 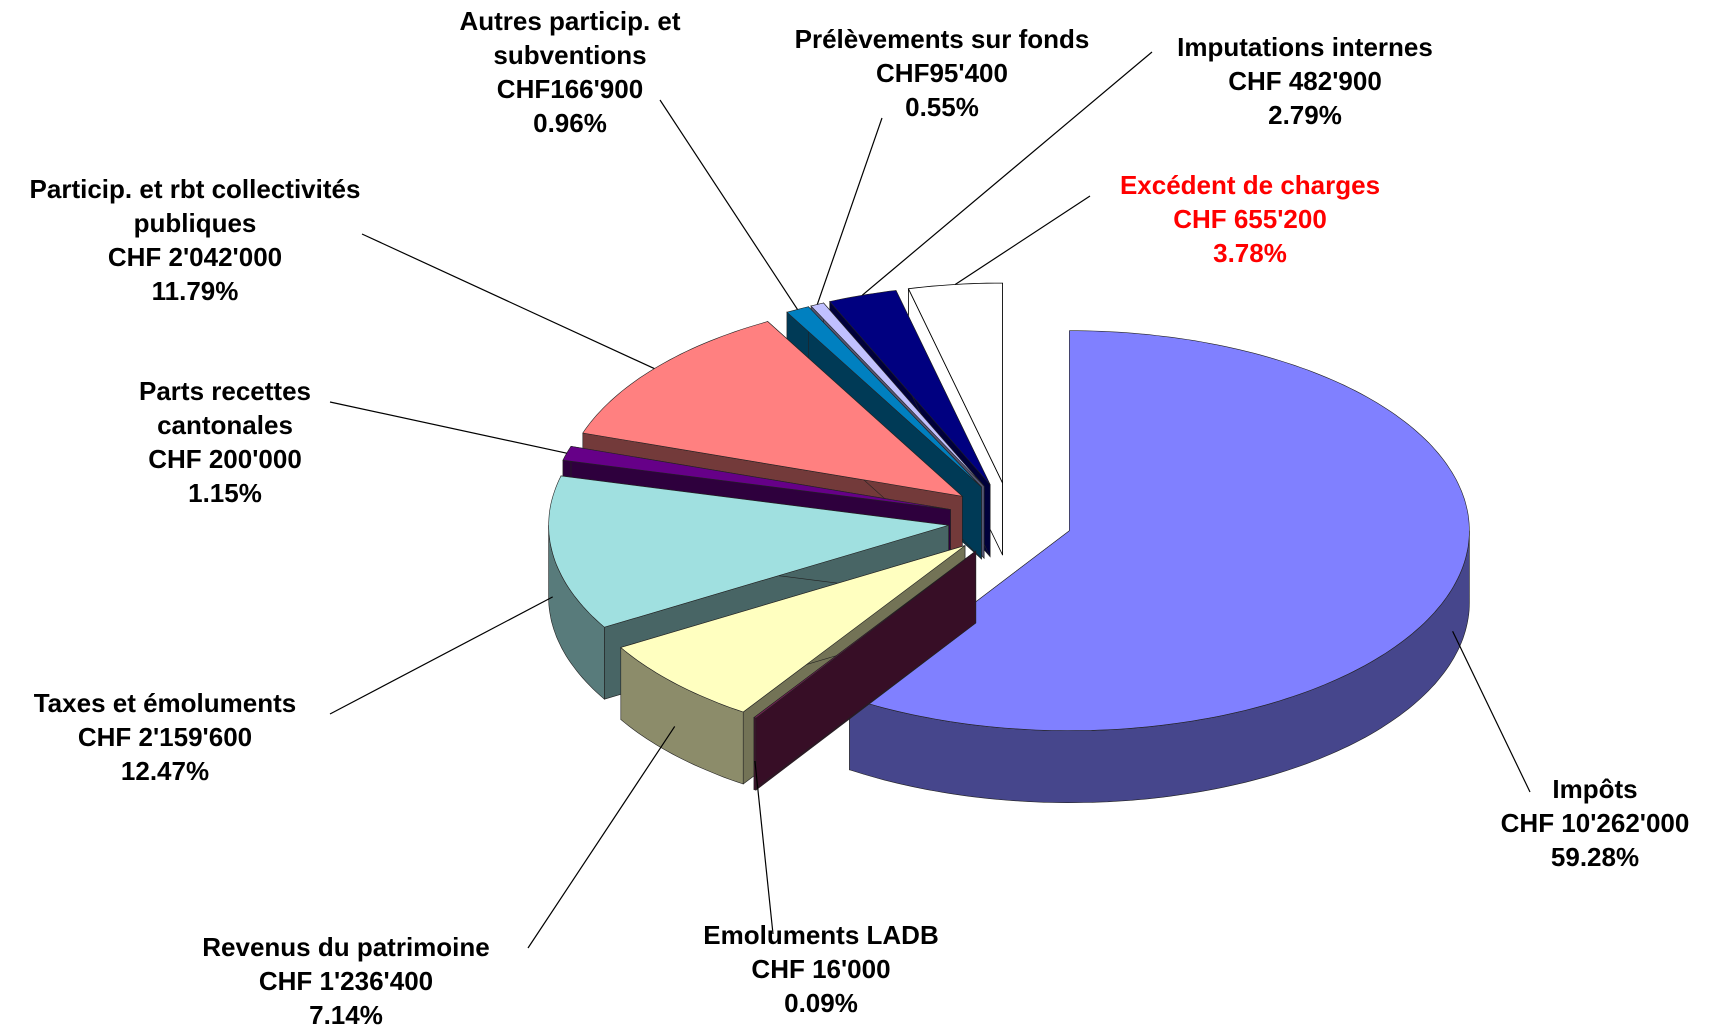 I want to click on slice-label: Excédent de charges CHF 655'200 3.78%, so click(x=1250, y=219).